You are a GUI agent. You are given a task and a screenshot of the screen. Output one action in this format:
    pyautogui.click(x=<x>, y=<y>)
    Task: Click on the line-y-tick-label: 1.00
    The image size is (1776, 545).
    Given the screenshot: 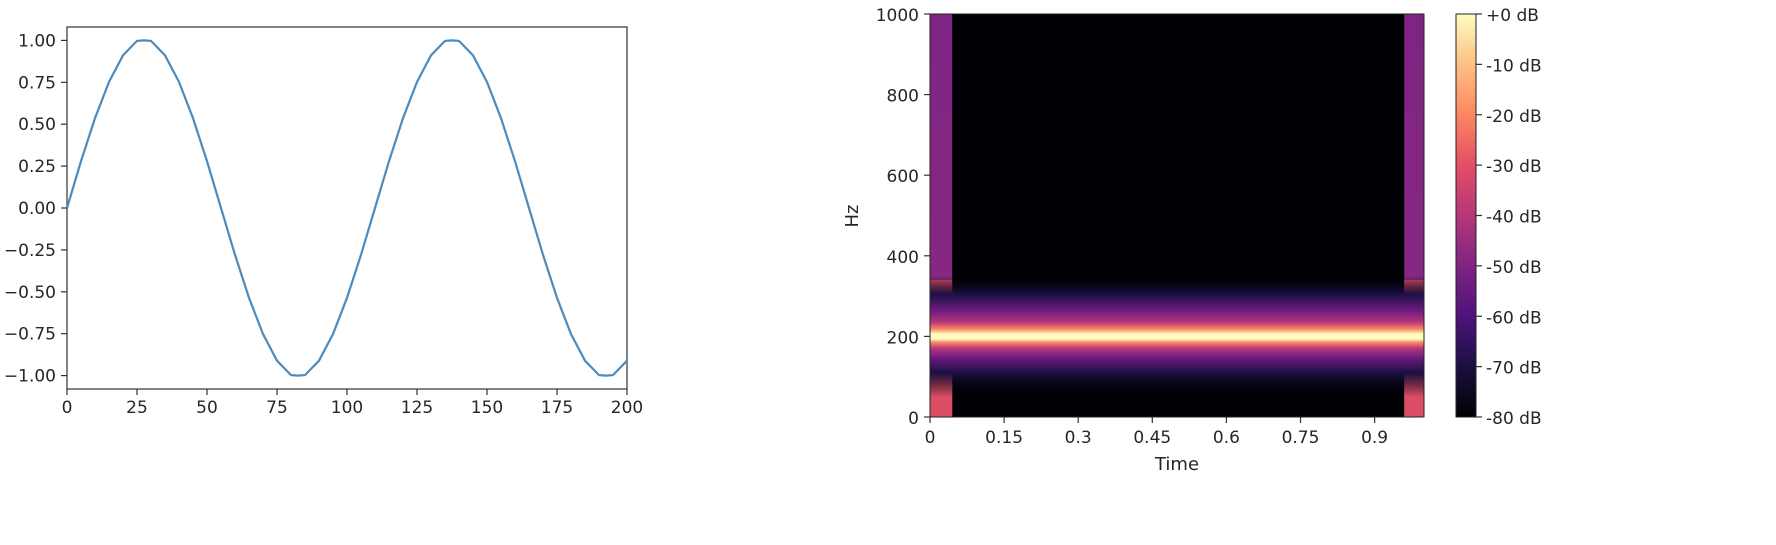 What is the action you would take?
    pyautogui.click(x=37, y=41)
    